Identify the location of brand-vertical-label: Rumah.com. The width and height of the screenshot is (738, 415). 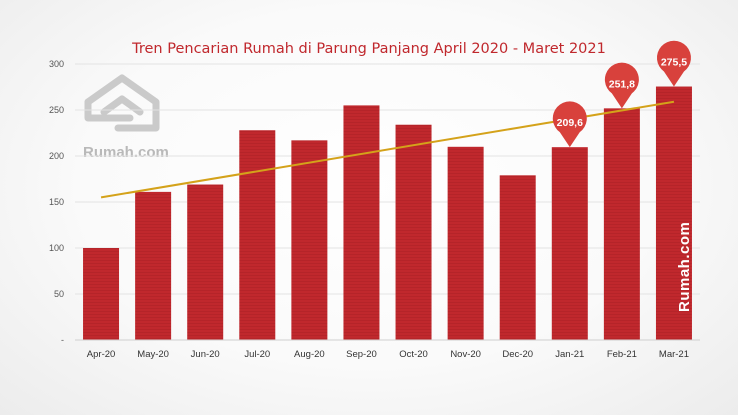
(684, 267).